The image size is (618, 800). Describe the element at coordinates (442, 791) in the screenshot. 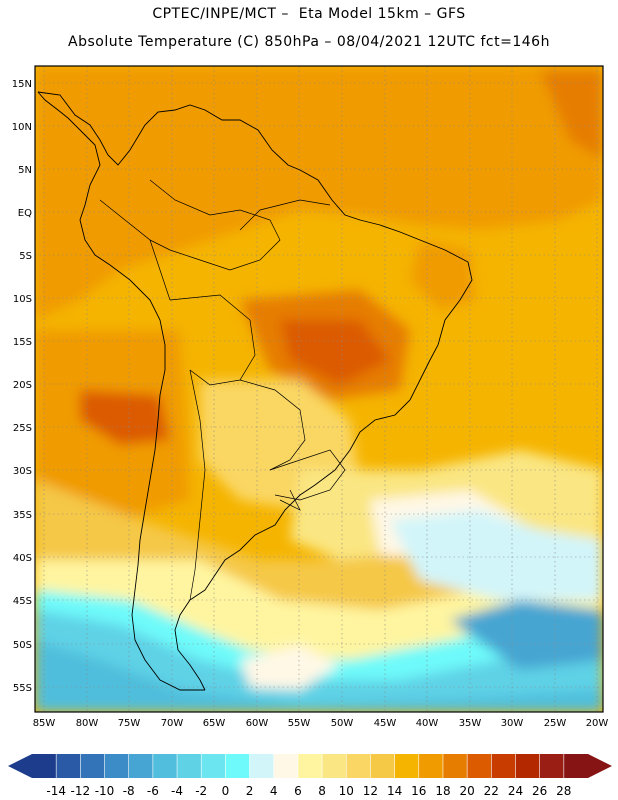

I see `colorbar-label: 18` at that location.